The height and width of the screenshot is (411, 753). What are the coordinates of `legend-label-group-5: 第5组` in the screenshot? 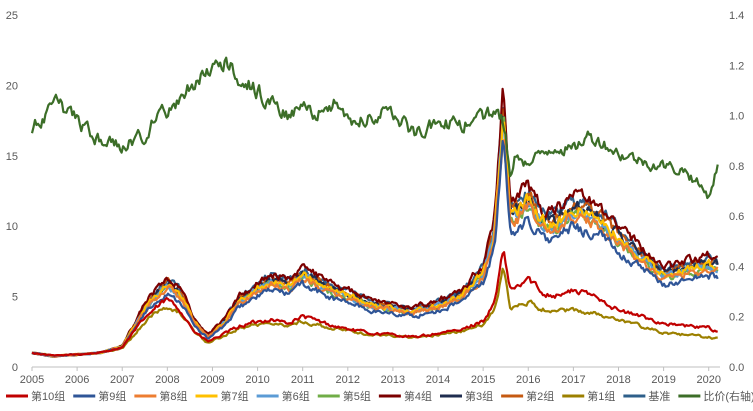 It's located at (357, 396).